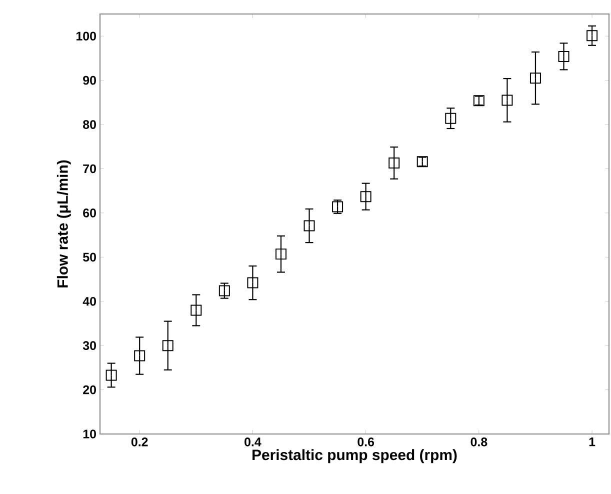  I want to click on y-tick-label: 50, so click(89, 257).